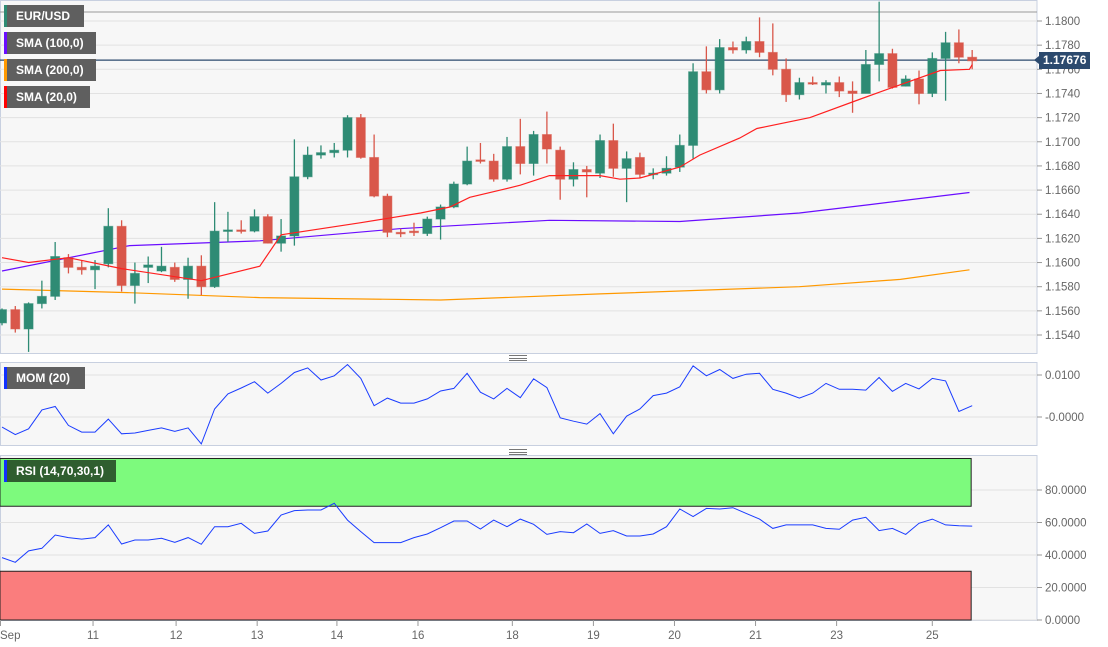 This screenshot has height=647, width=1108. I want to click on legend-eurusd: EUR/USD, so click(44, 16).